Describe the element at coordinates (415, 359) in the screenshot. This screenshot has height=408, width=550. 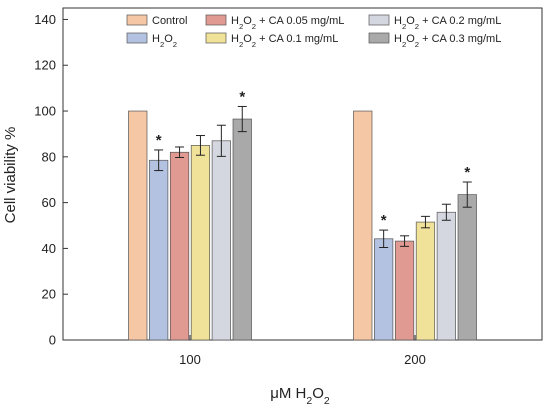
I see `x-tick-label: 200` at that location.